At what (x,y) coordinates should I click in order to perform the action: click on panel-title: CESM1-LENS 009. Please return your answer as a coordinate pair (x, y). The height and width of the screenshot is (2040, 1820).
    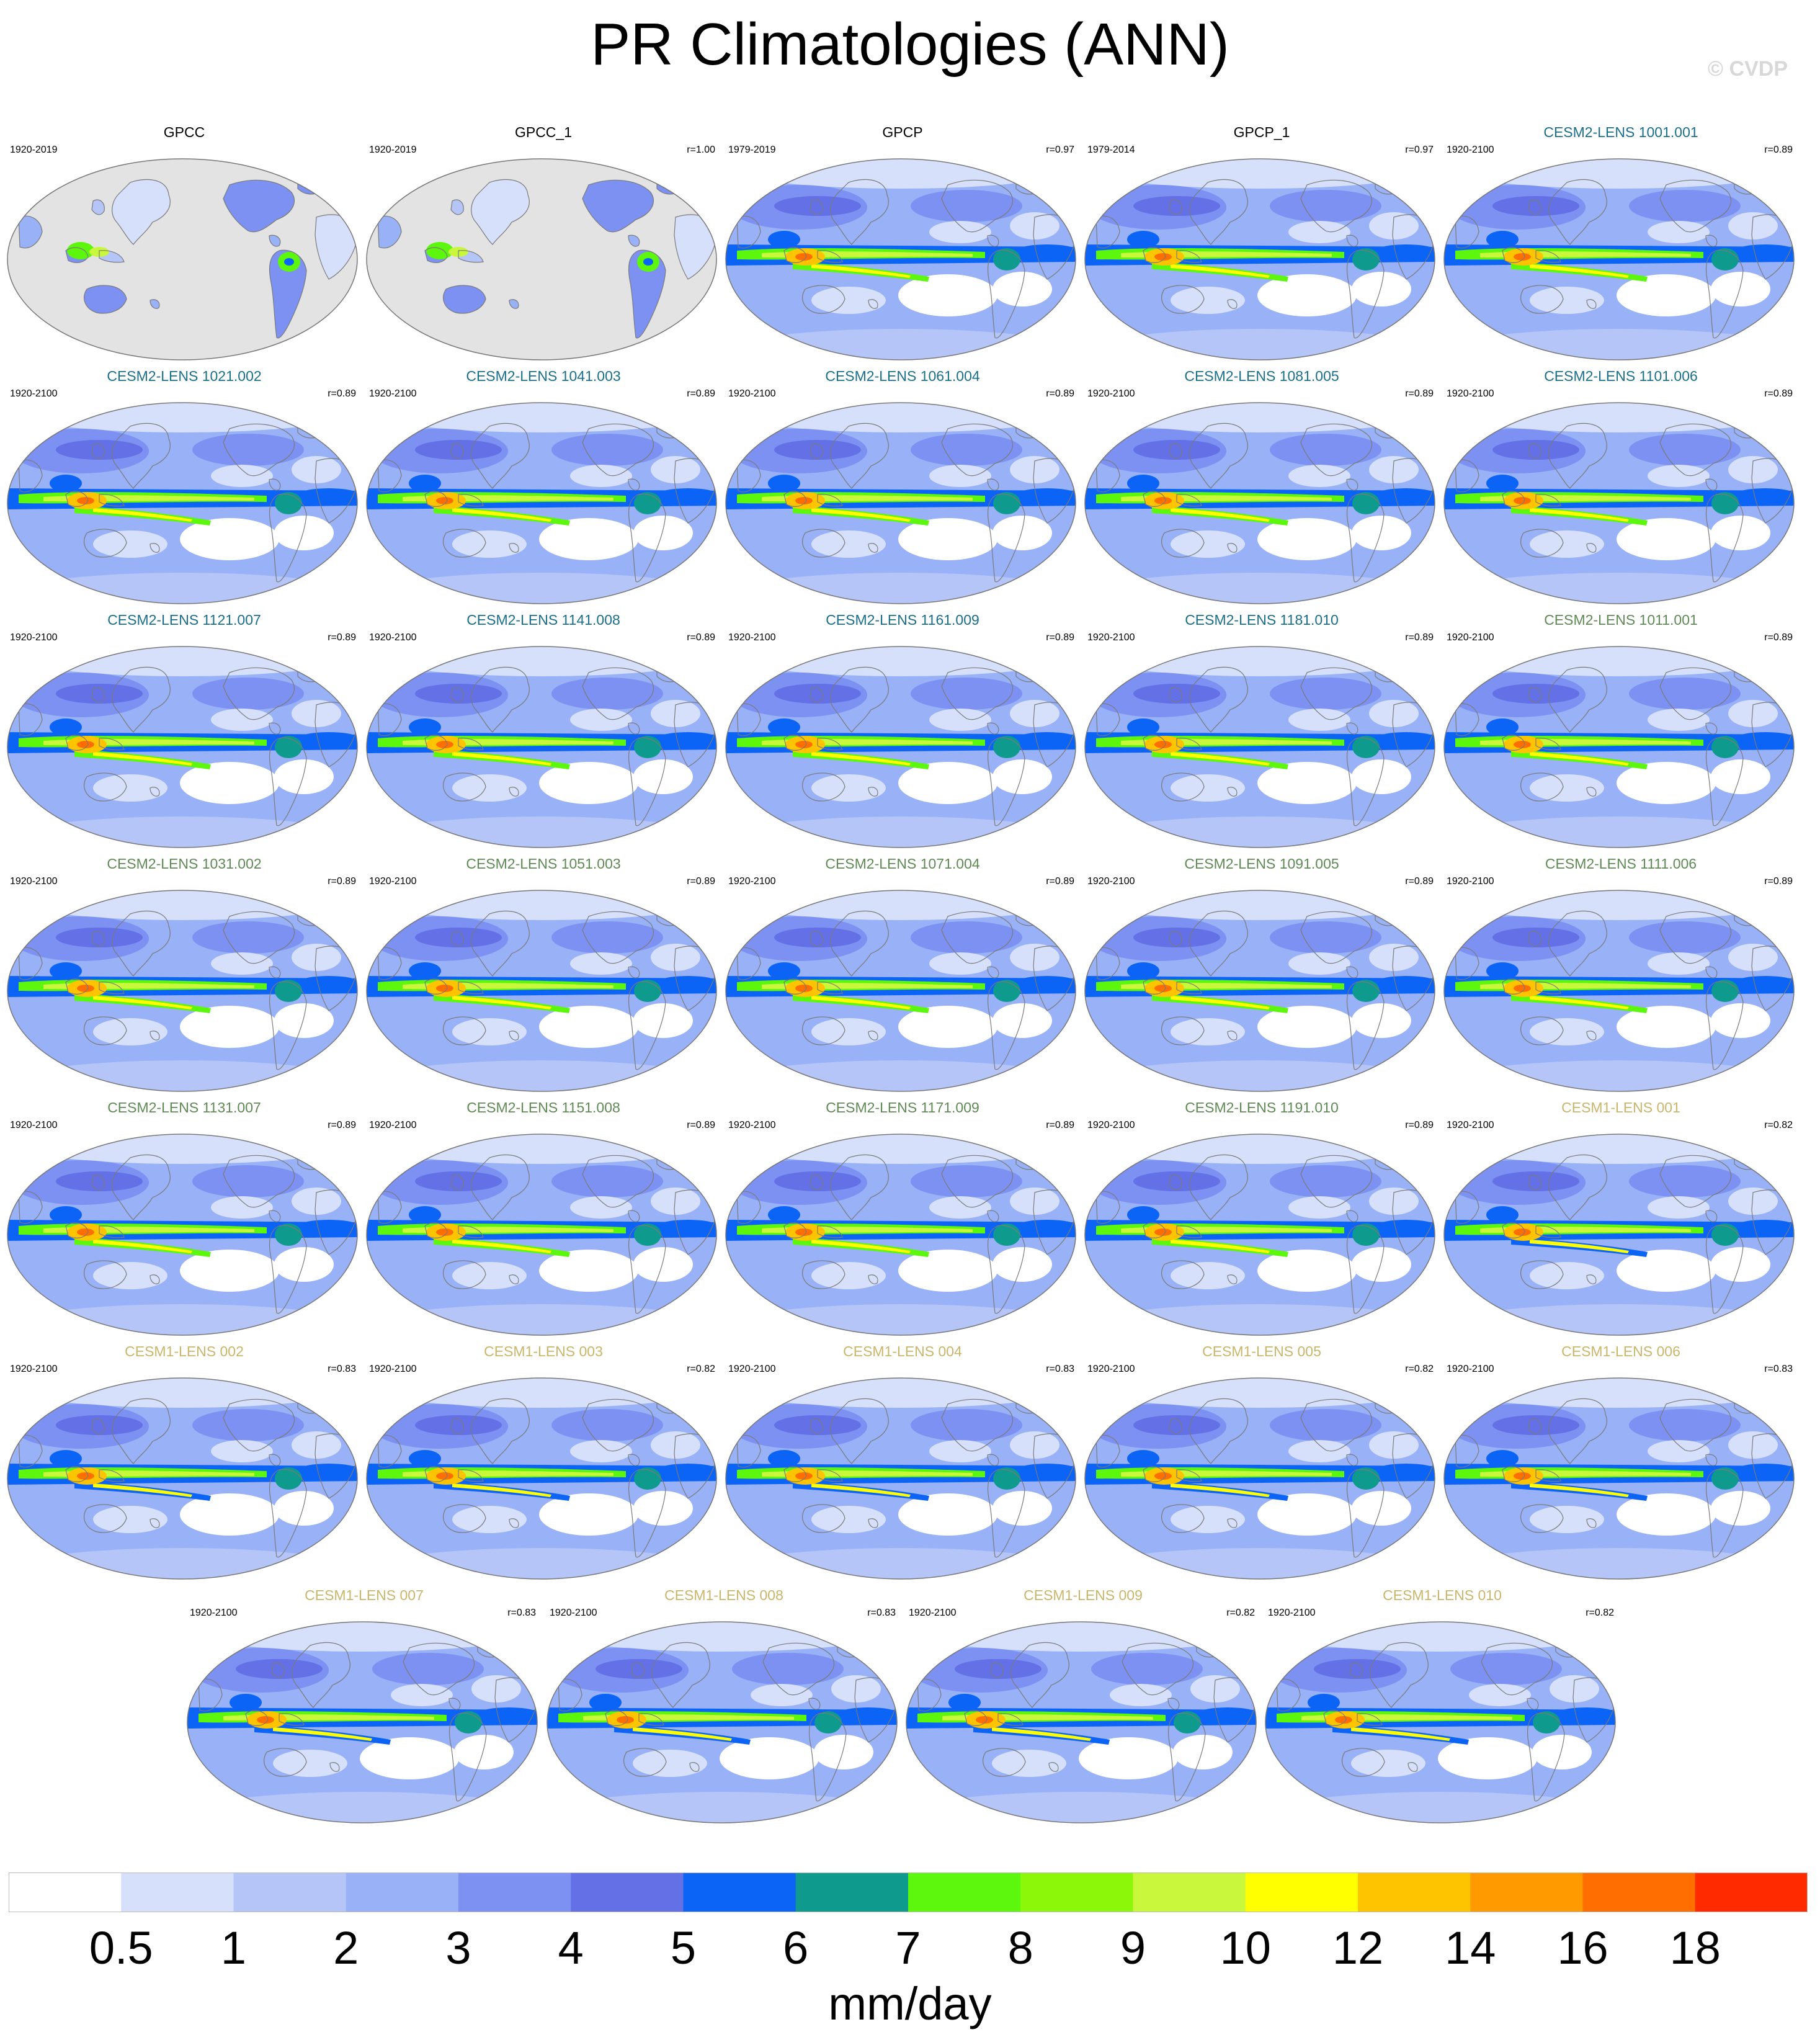
    Looking at the image, I should click on (1083, 1595).